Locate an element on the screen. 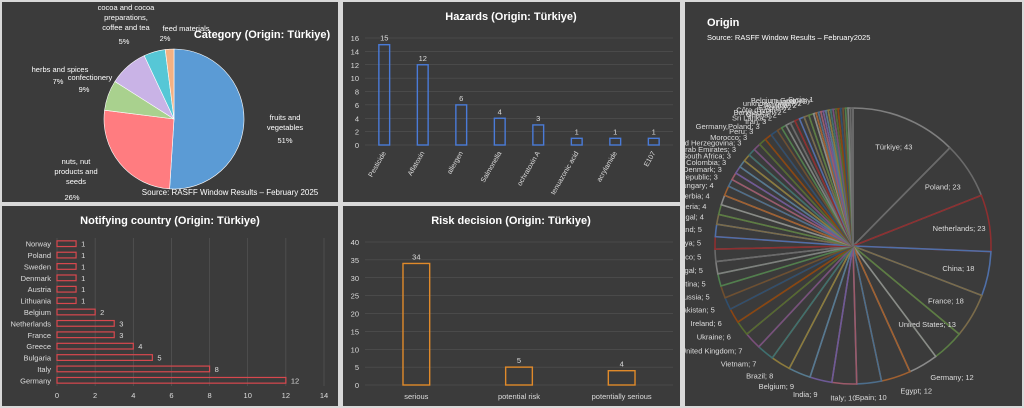 This screenshot has width=1024, height=408. hazards-x-tick-label: ochratoxin A is located at coordinates (529, 168).